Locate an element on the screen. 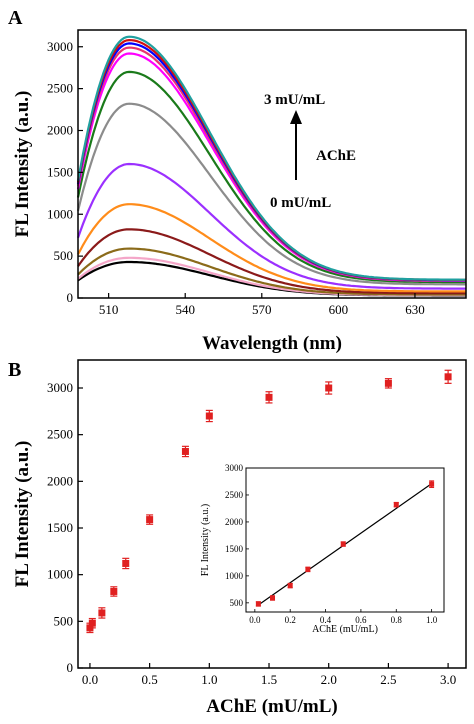 The image size is (474, 724). panel-b-xtick-label-4: 2.0 is located at coordinates (329, 679).